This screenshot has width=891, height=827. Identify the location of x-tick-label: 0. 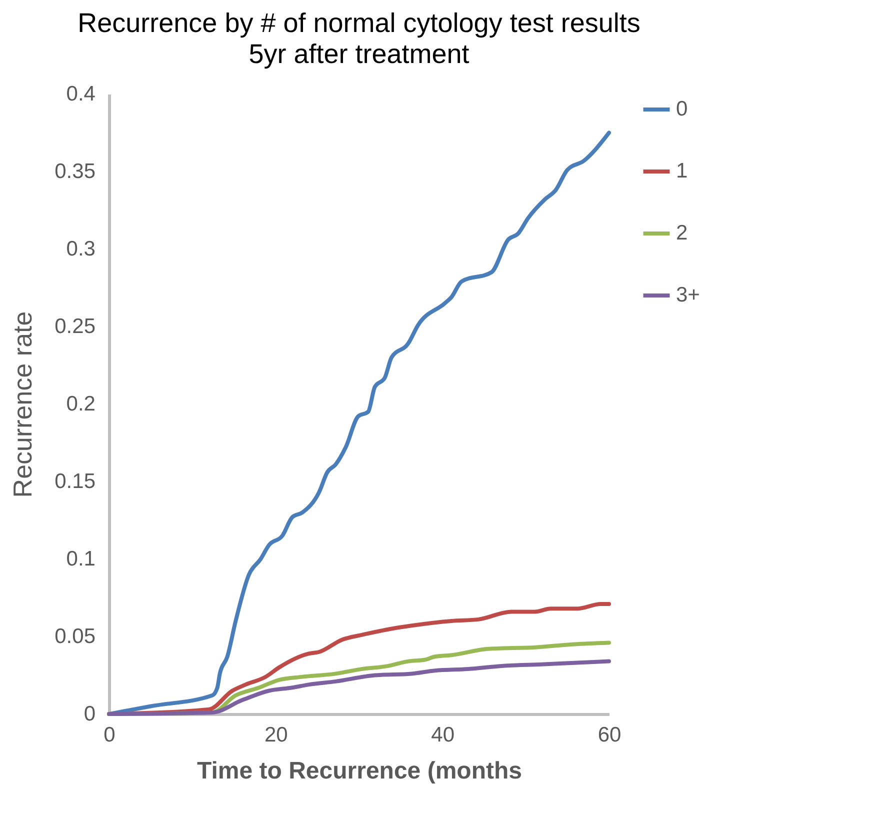
(110, 735).